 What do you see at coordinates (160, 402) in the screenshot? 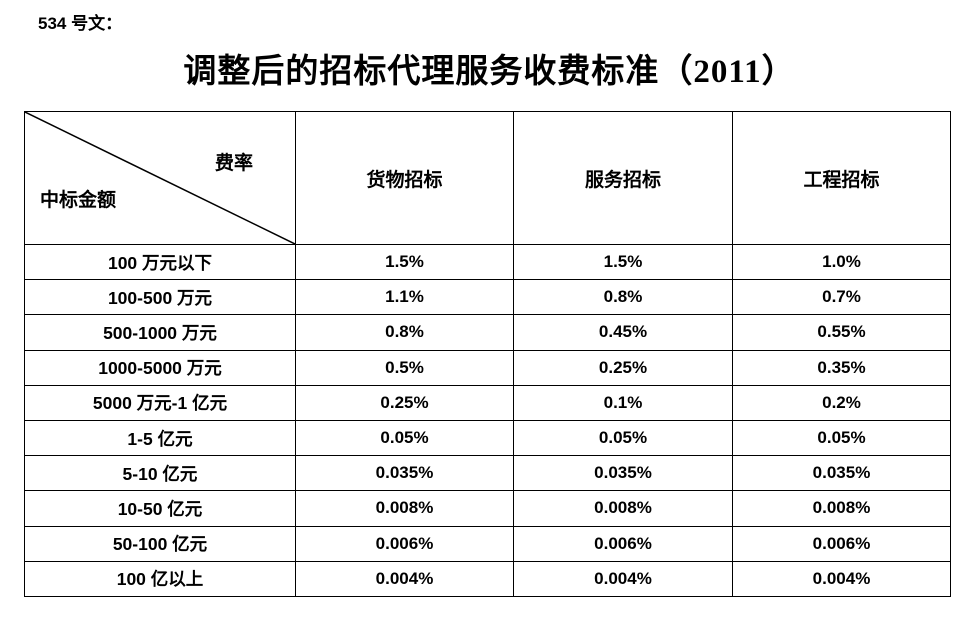
I see `row-label: 5000 万元-1 亿元` at bounding box center [160, 402].